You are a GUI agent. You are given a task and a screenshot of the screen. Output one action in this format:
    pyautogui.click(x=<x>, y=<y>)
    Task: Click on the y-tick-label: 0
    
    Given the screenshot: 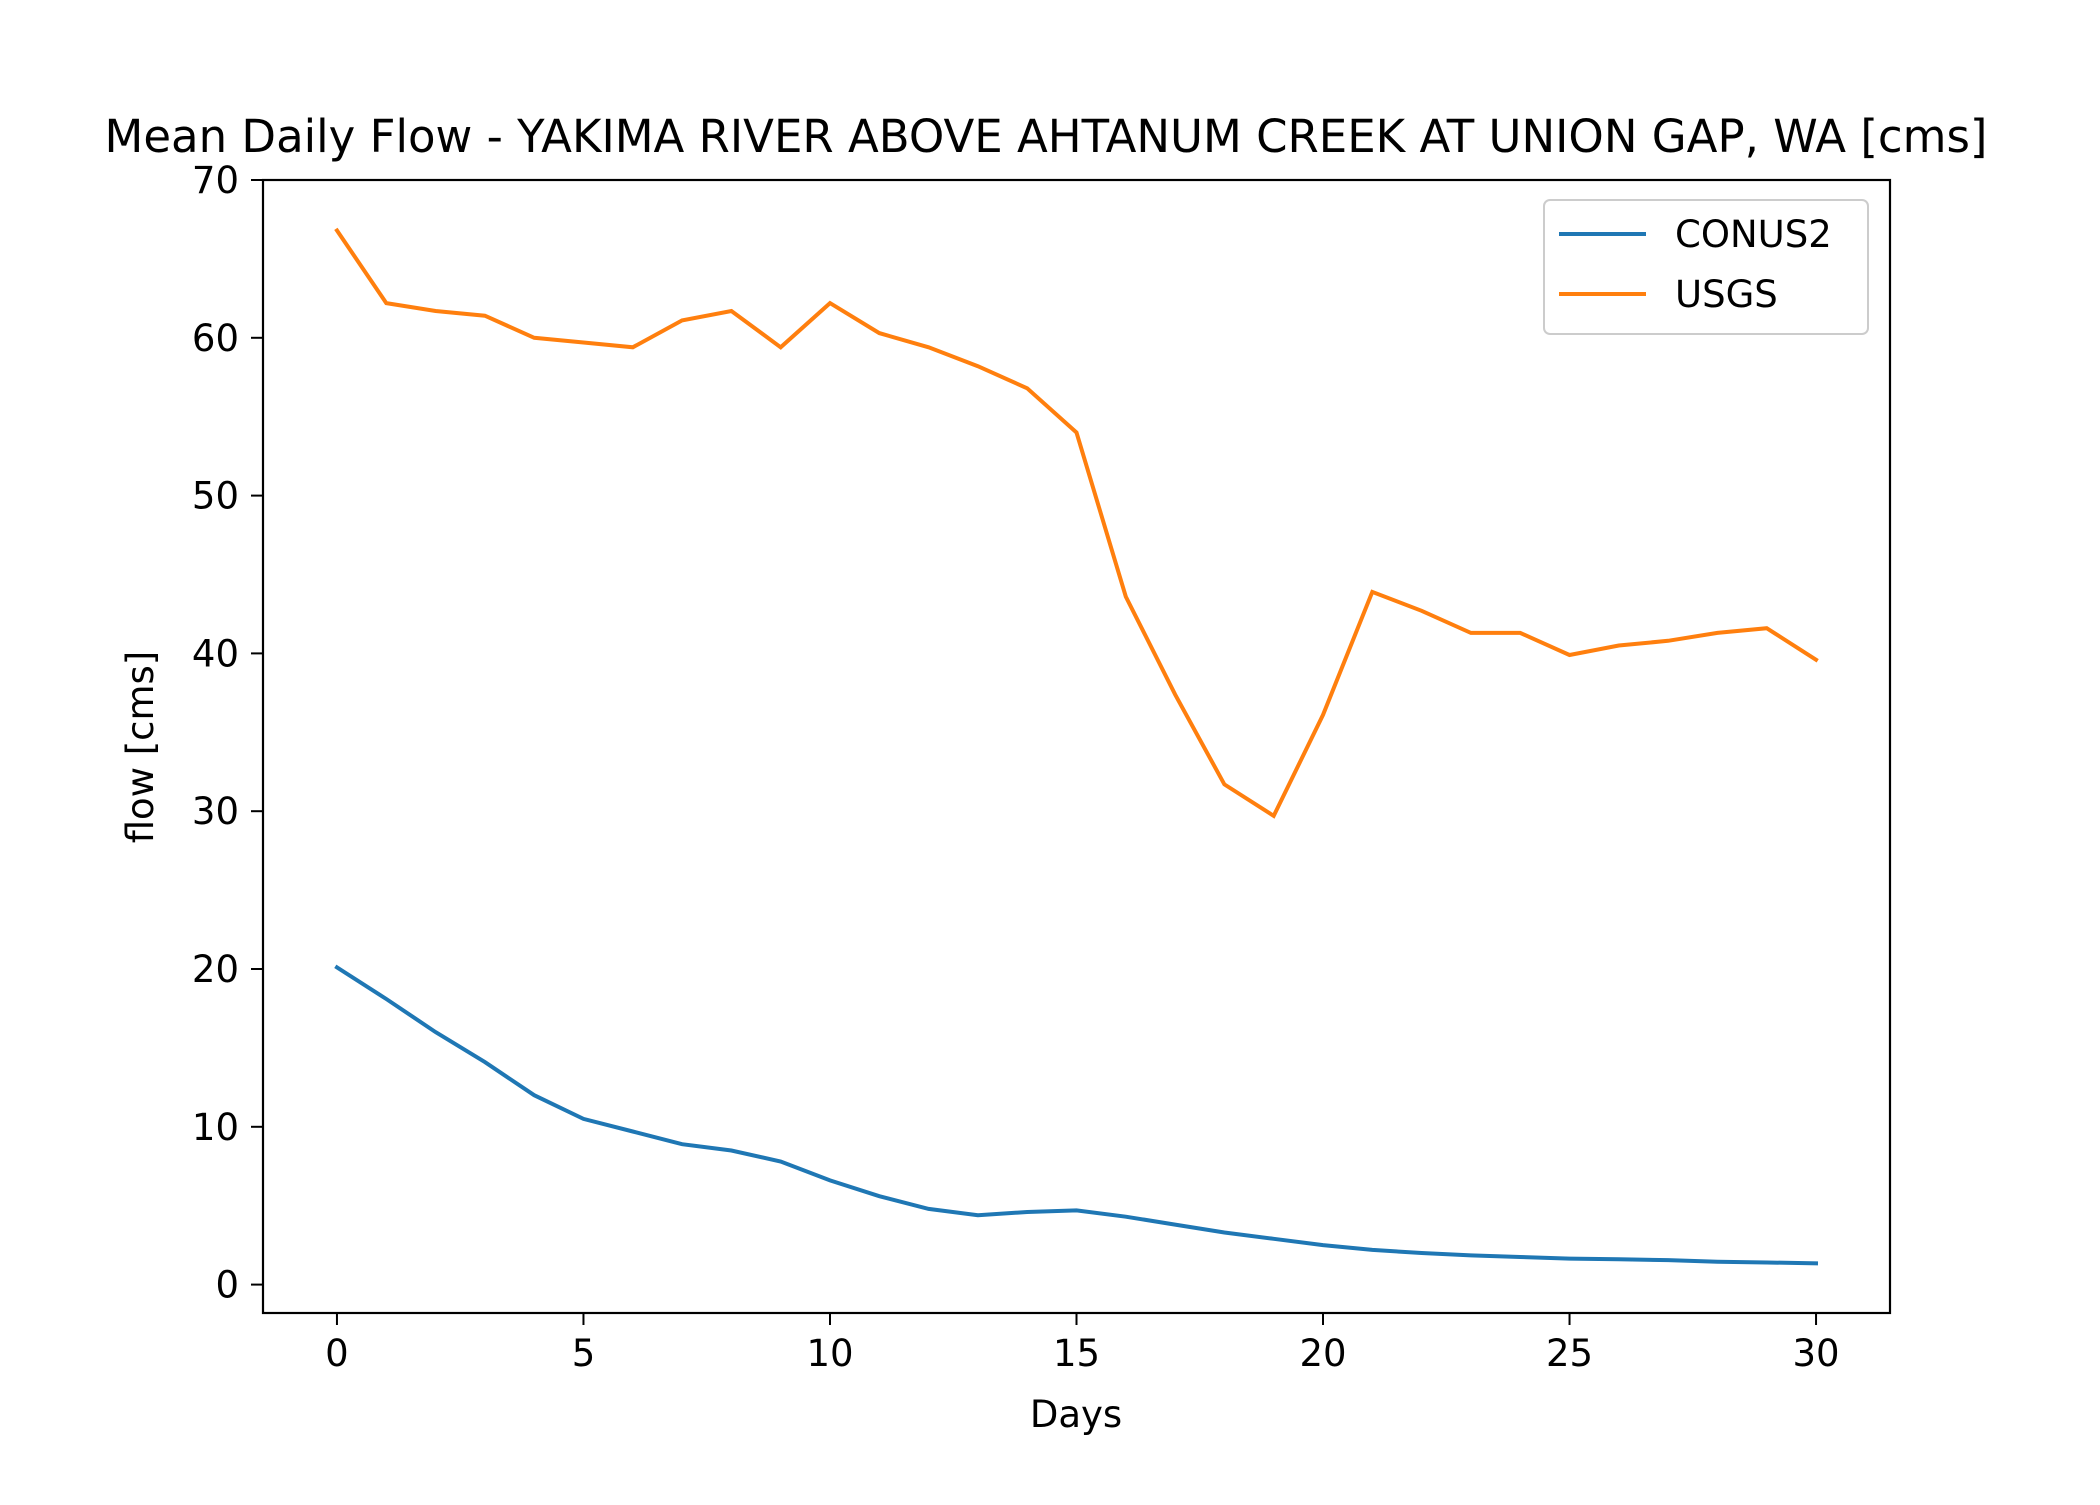 What is the action you would take?
    pyautogui.click(x=227, y=1285)
    